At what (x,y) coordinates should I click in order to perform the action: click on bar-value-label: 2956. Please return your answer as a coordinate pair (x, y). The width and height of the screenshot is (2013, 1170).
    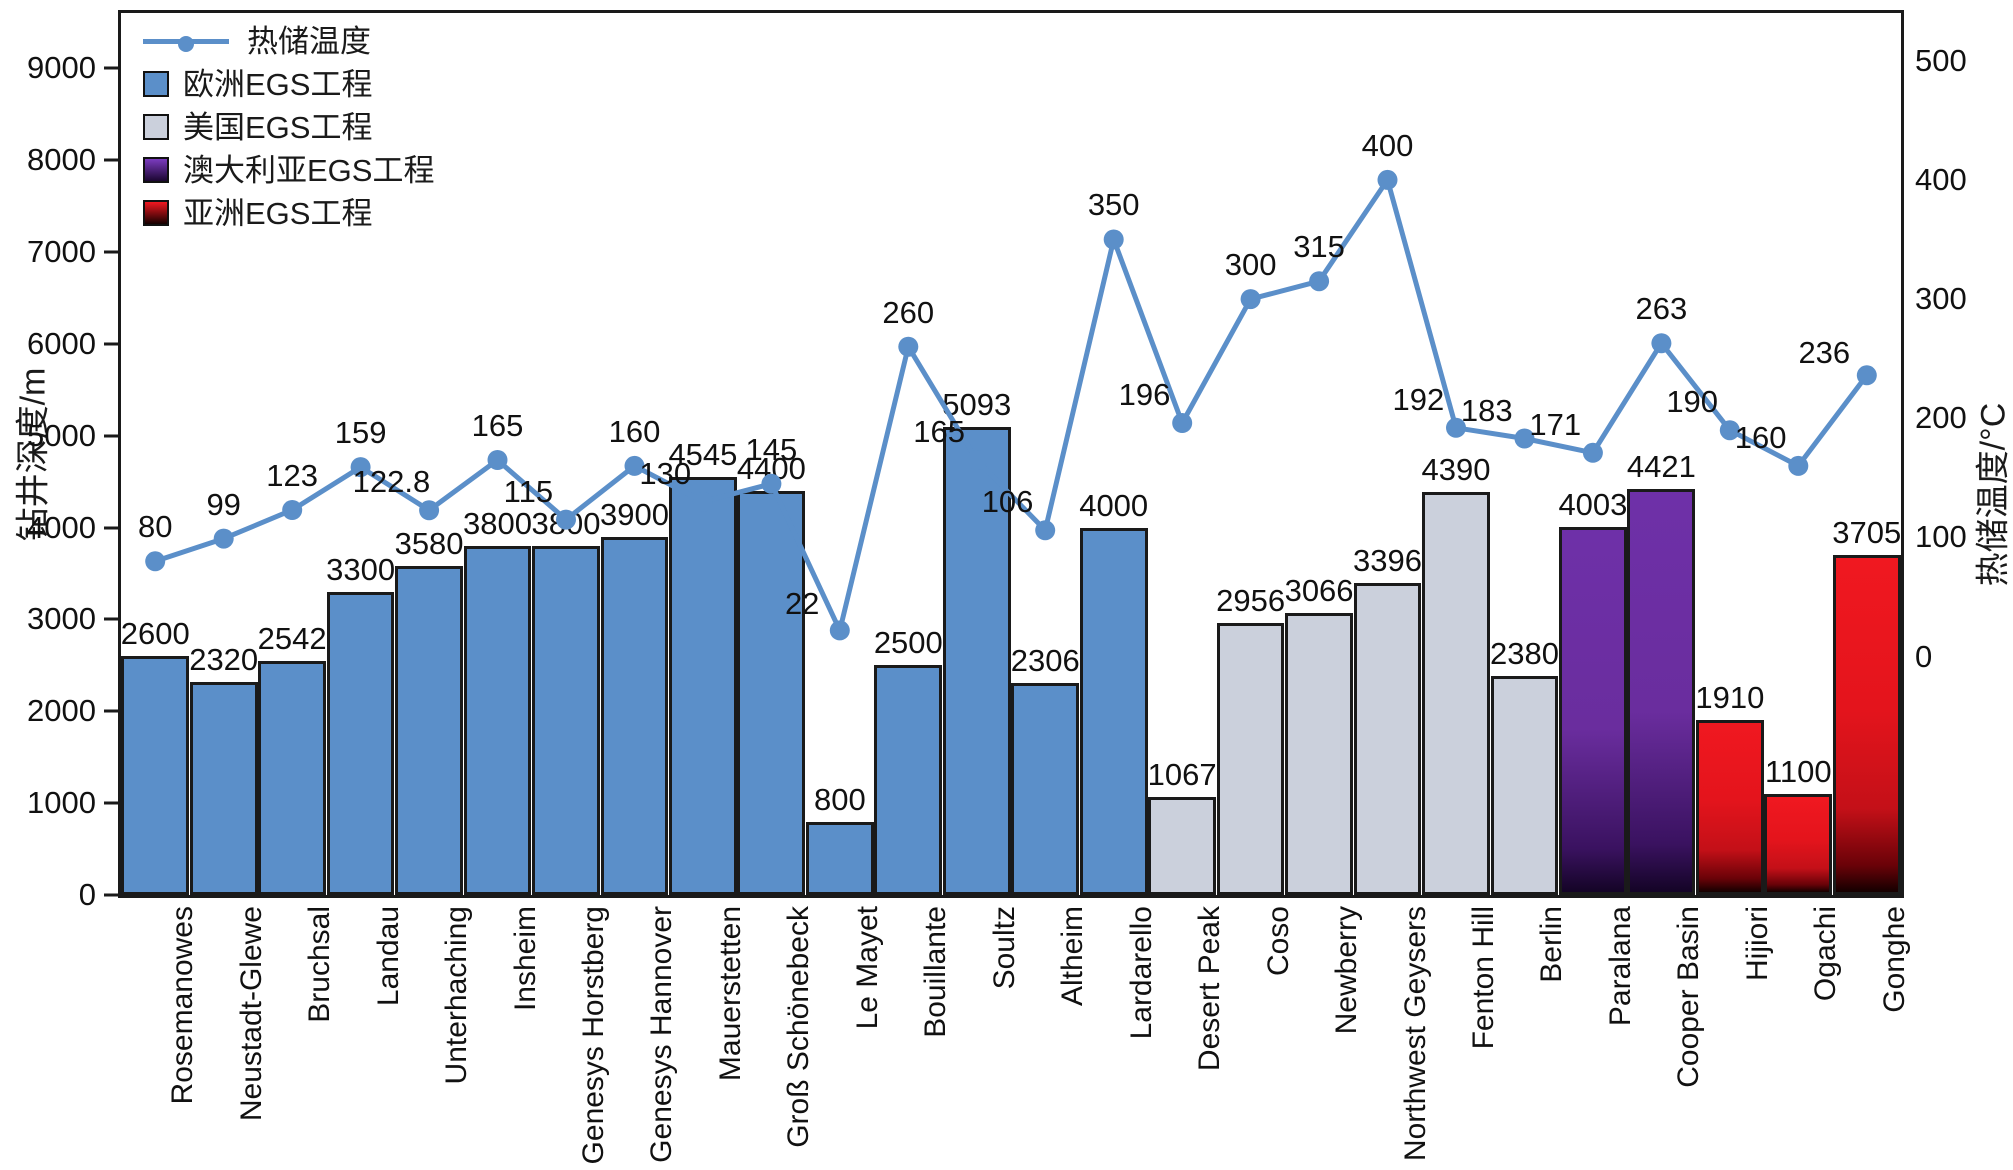
    Looking at the image, I should click on (1251, 601).